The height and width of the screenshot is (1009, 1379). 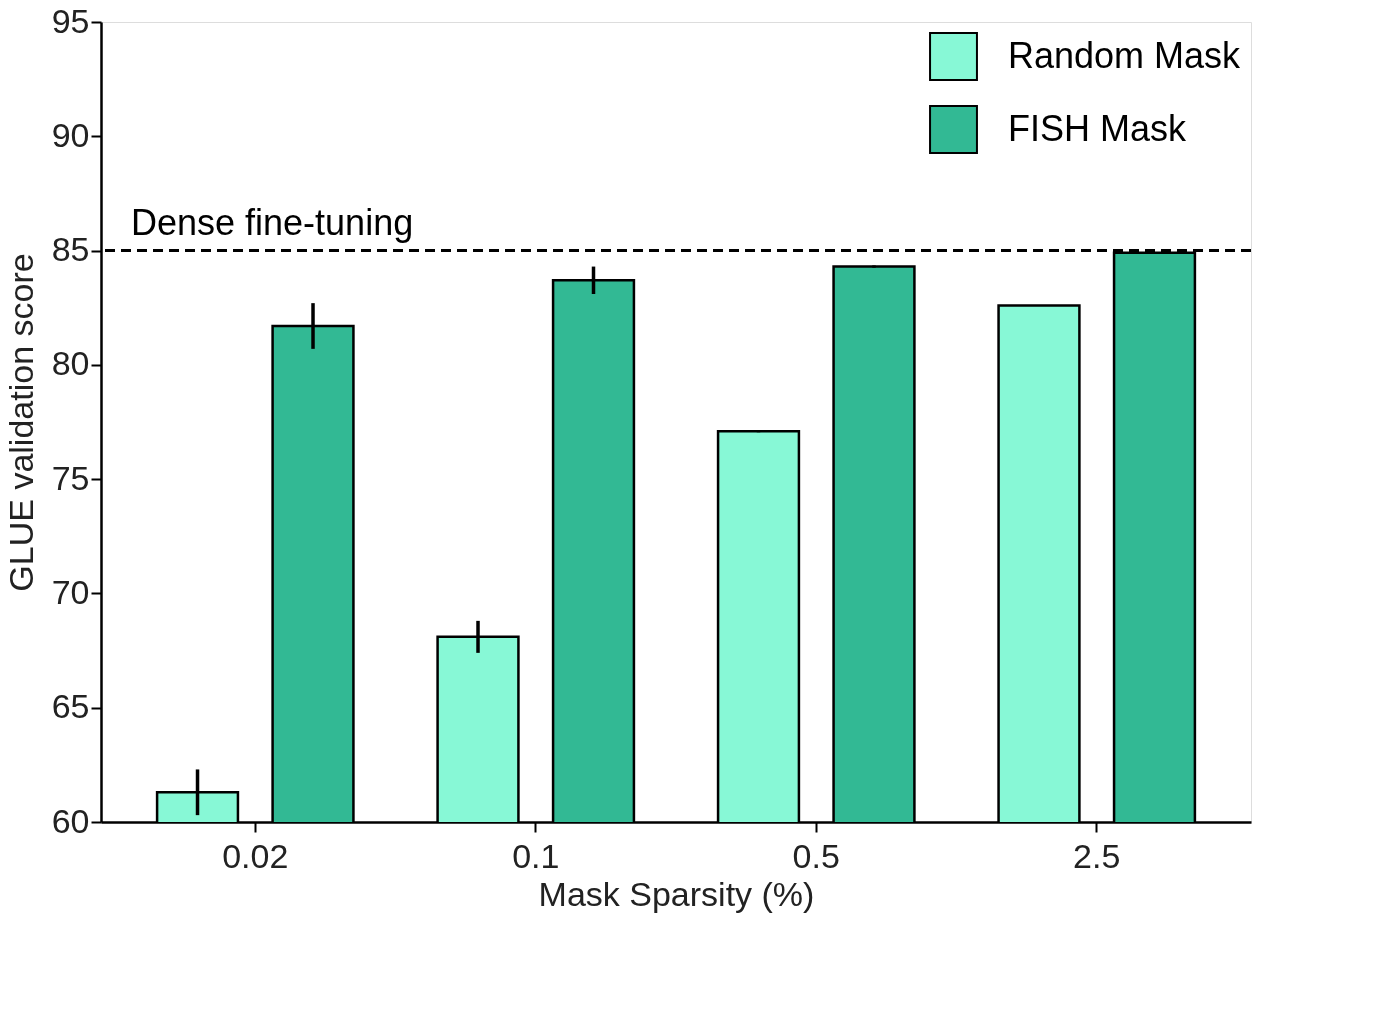 What do you see at coordinates (70, 706) in the screenshot?
I see `y-tick-label: 65` at bounding box center [70, 706].